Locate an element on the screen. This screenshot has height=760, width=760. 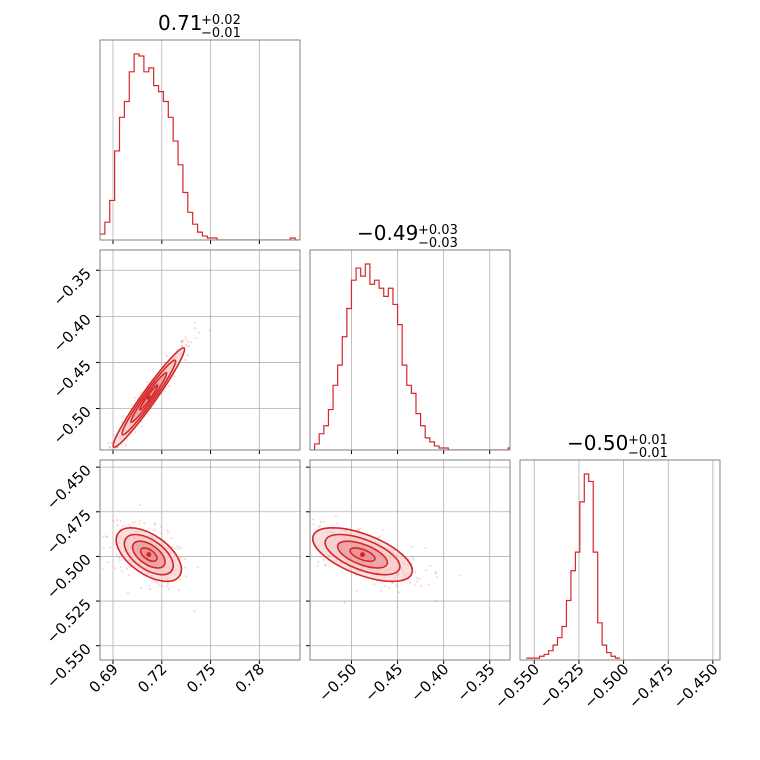
scatter-0-1-frame is located at coordinates (200, 350).